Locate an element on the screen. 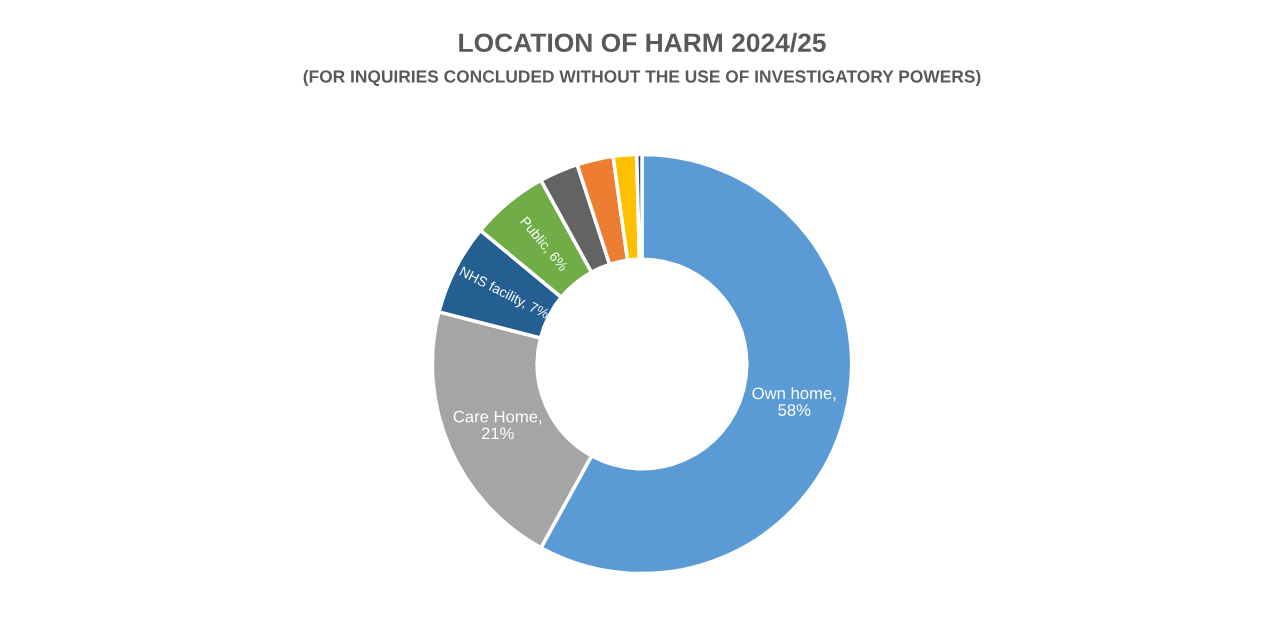 The image size is (1279, 633). slice-label: Care Home, 21% is located at coordinates (497, 425).